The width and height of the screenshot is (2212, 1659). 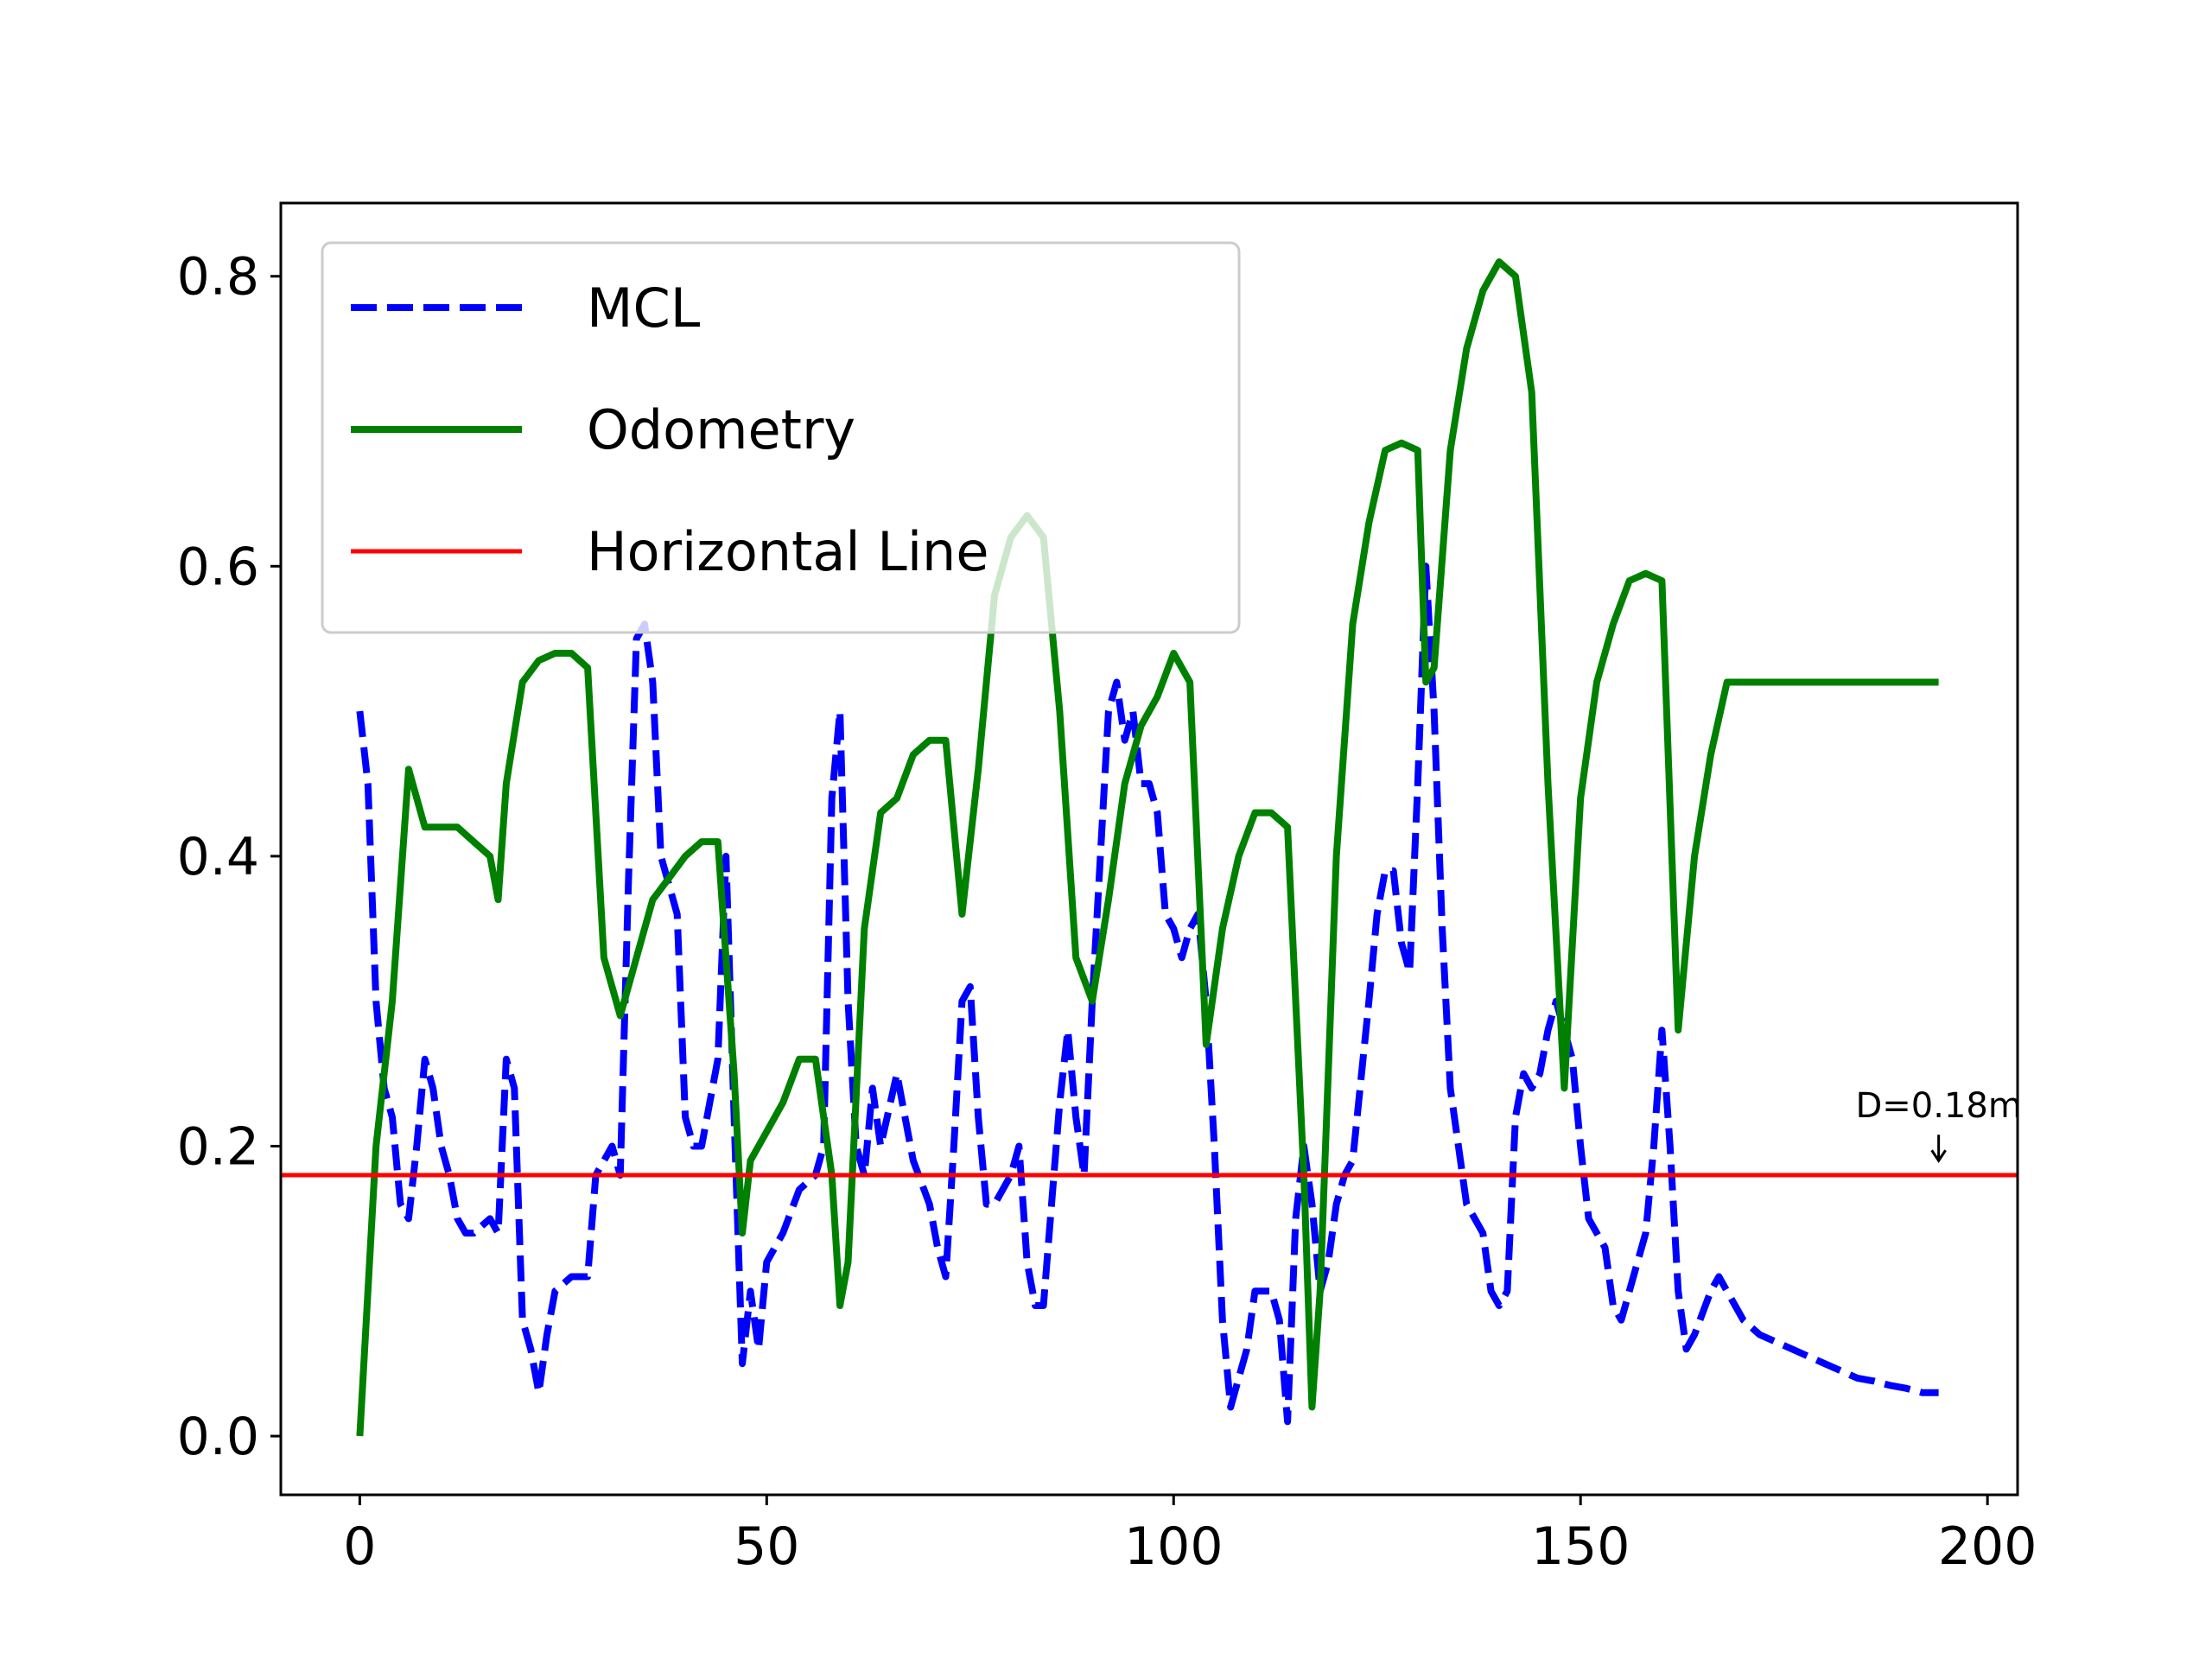 I want to click on legend-label: Horizontal Line, so click(x=787, y=551).